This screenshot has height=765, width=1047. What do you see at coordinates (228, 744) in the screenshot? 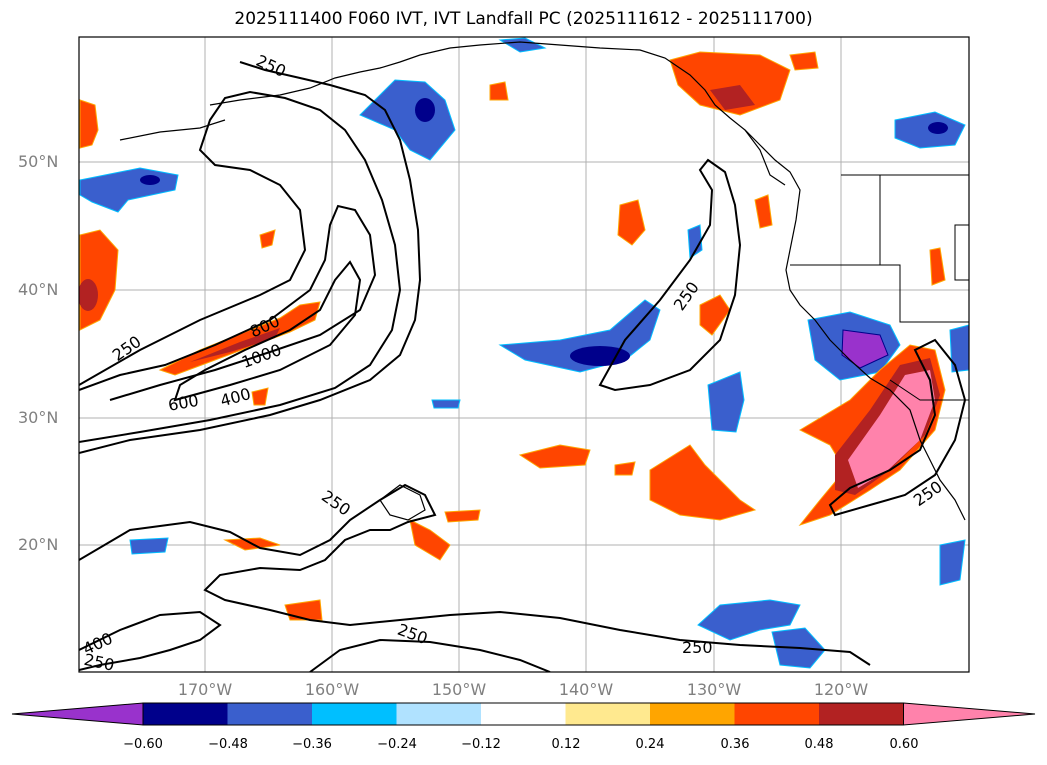
I see `colorbar-tick: −0.48` at bounding box center [228, 744].